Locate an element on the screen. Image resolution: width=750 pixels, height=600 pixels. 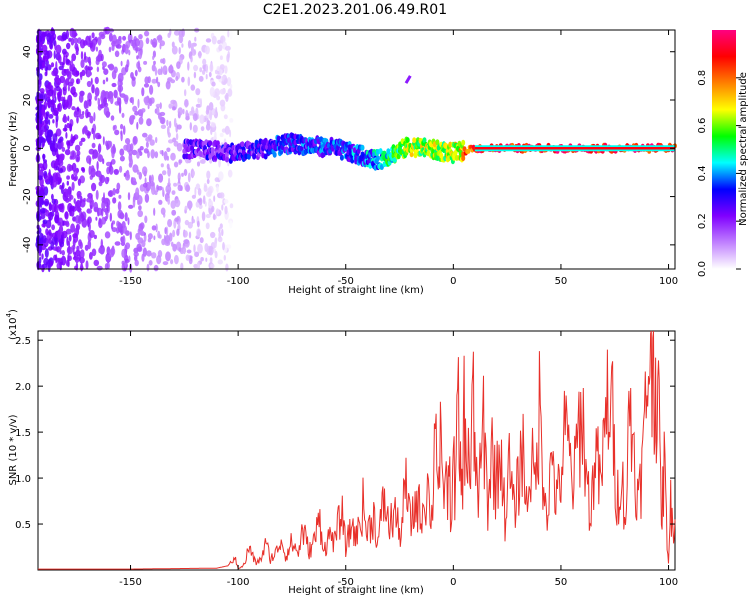
y-tick-label: -20 is located at coordinates (27, 196).